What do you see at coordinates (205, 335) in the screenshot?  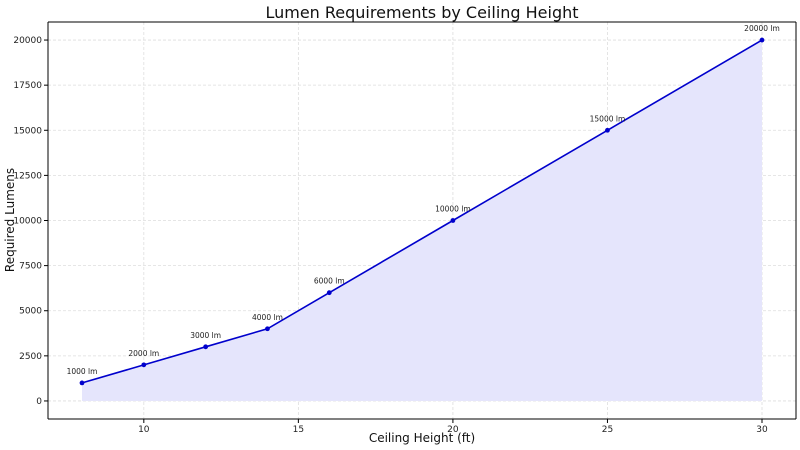 I see `data-label: 3000 lm` at bounding box center [205, 335].